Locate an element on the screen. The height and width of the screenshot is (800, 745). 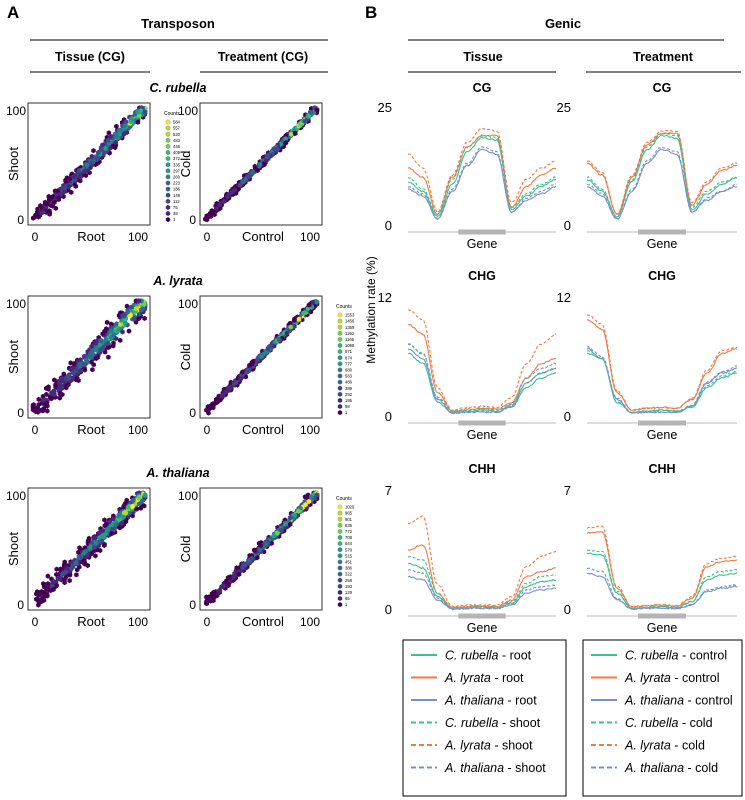
counts-label: 292 is located at coordinates (349, 394).